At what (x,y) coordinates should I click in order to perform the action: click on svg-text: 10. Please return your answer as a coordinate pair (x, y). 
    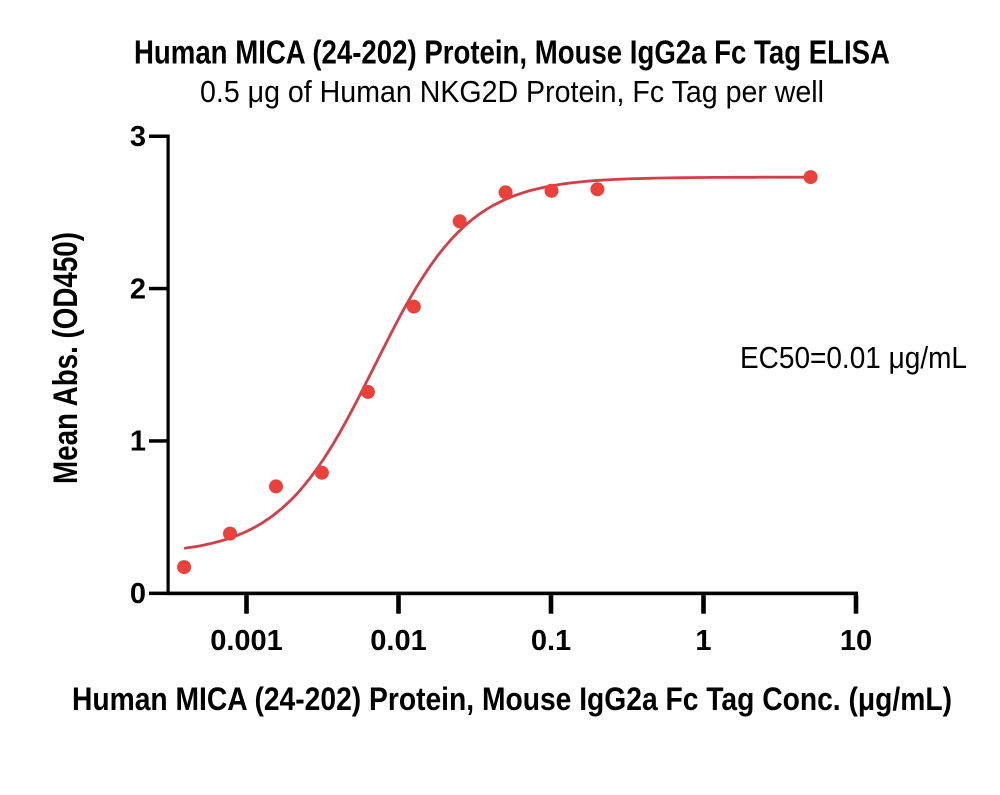
    Looking at the image, I should click on (856, 641).